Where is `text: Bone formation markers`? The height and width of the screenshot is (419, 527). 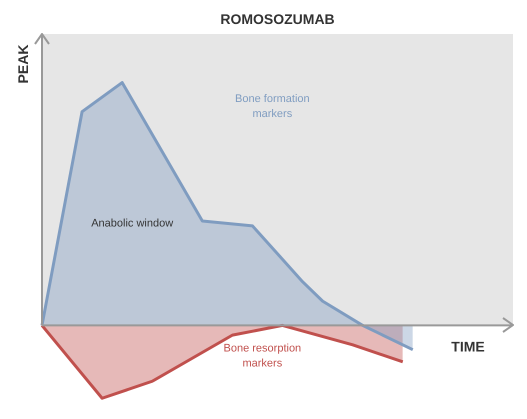 text: Bone formation markers is located at coordinates (272, 106).